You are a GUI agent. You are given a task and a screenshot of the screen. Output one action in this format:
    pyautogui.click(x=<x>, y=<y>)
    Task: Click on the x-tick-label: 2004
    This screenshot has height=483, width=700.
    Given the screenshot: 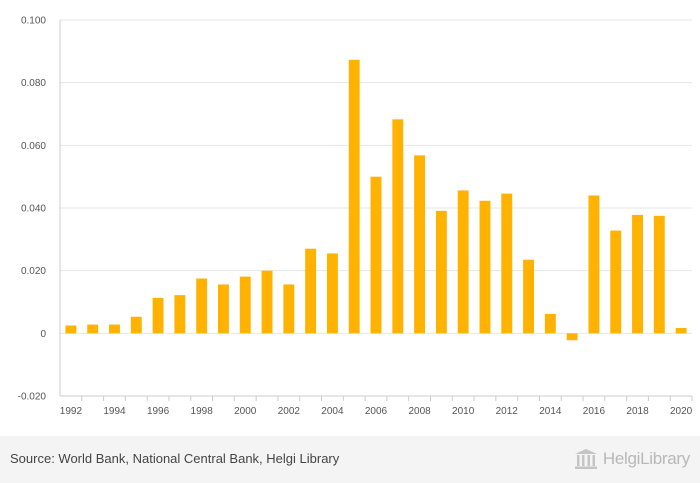 What is the action you would take?
    pyautogui.click(x=332, y=411)
    